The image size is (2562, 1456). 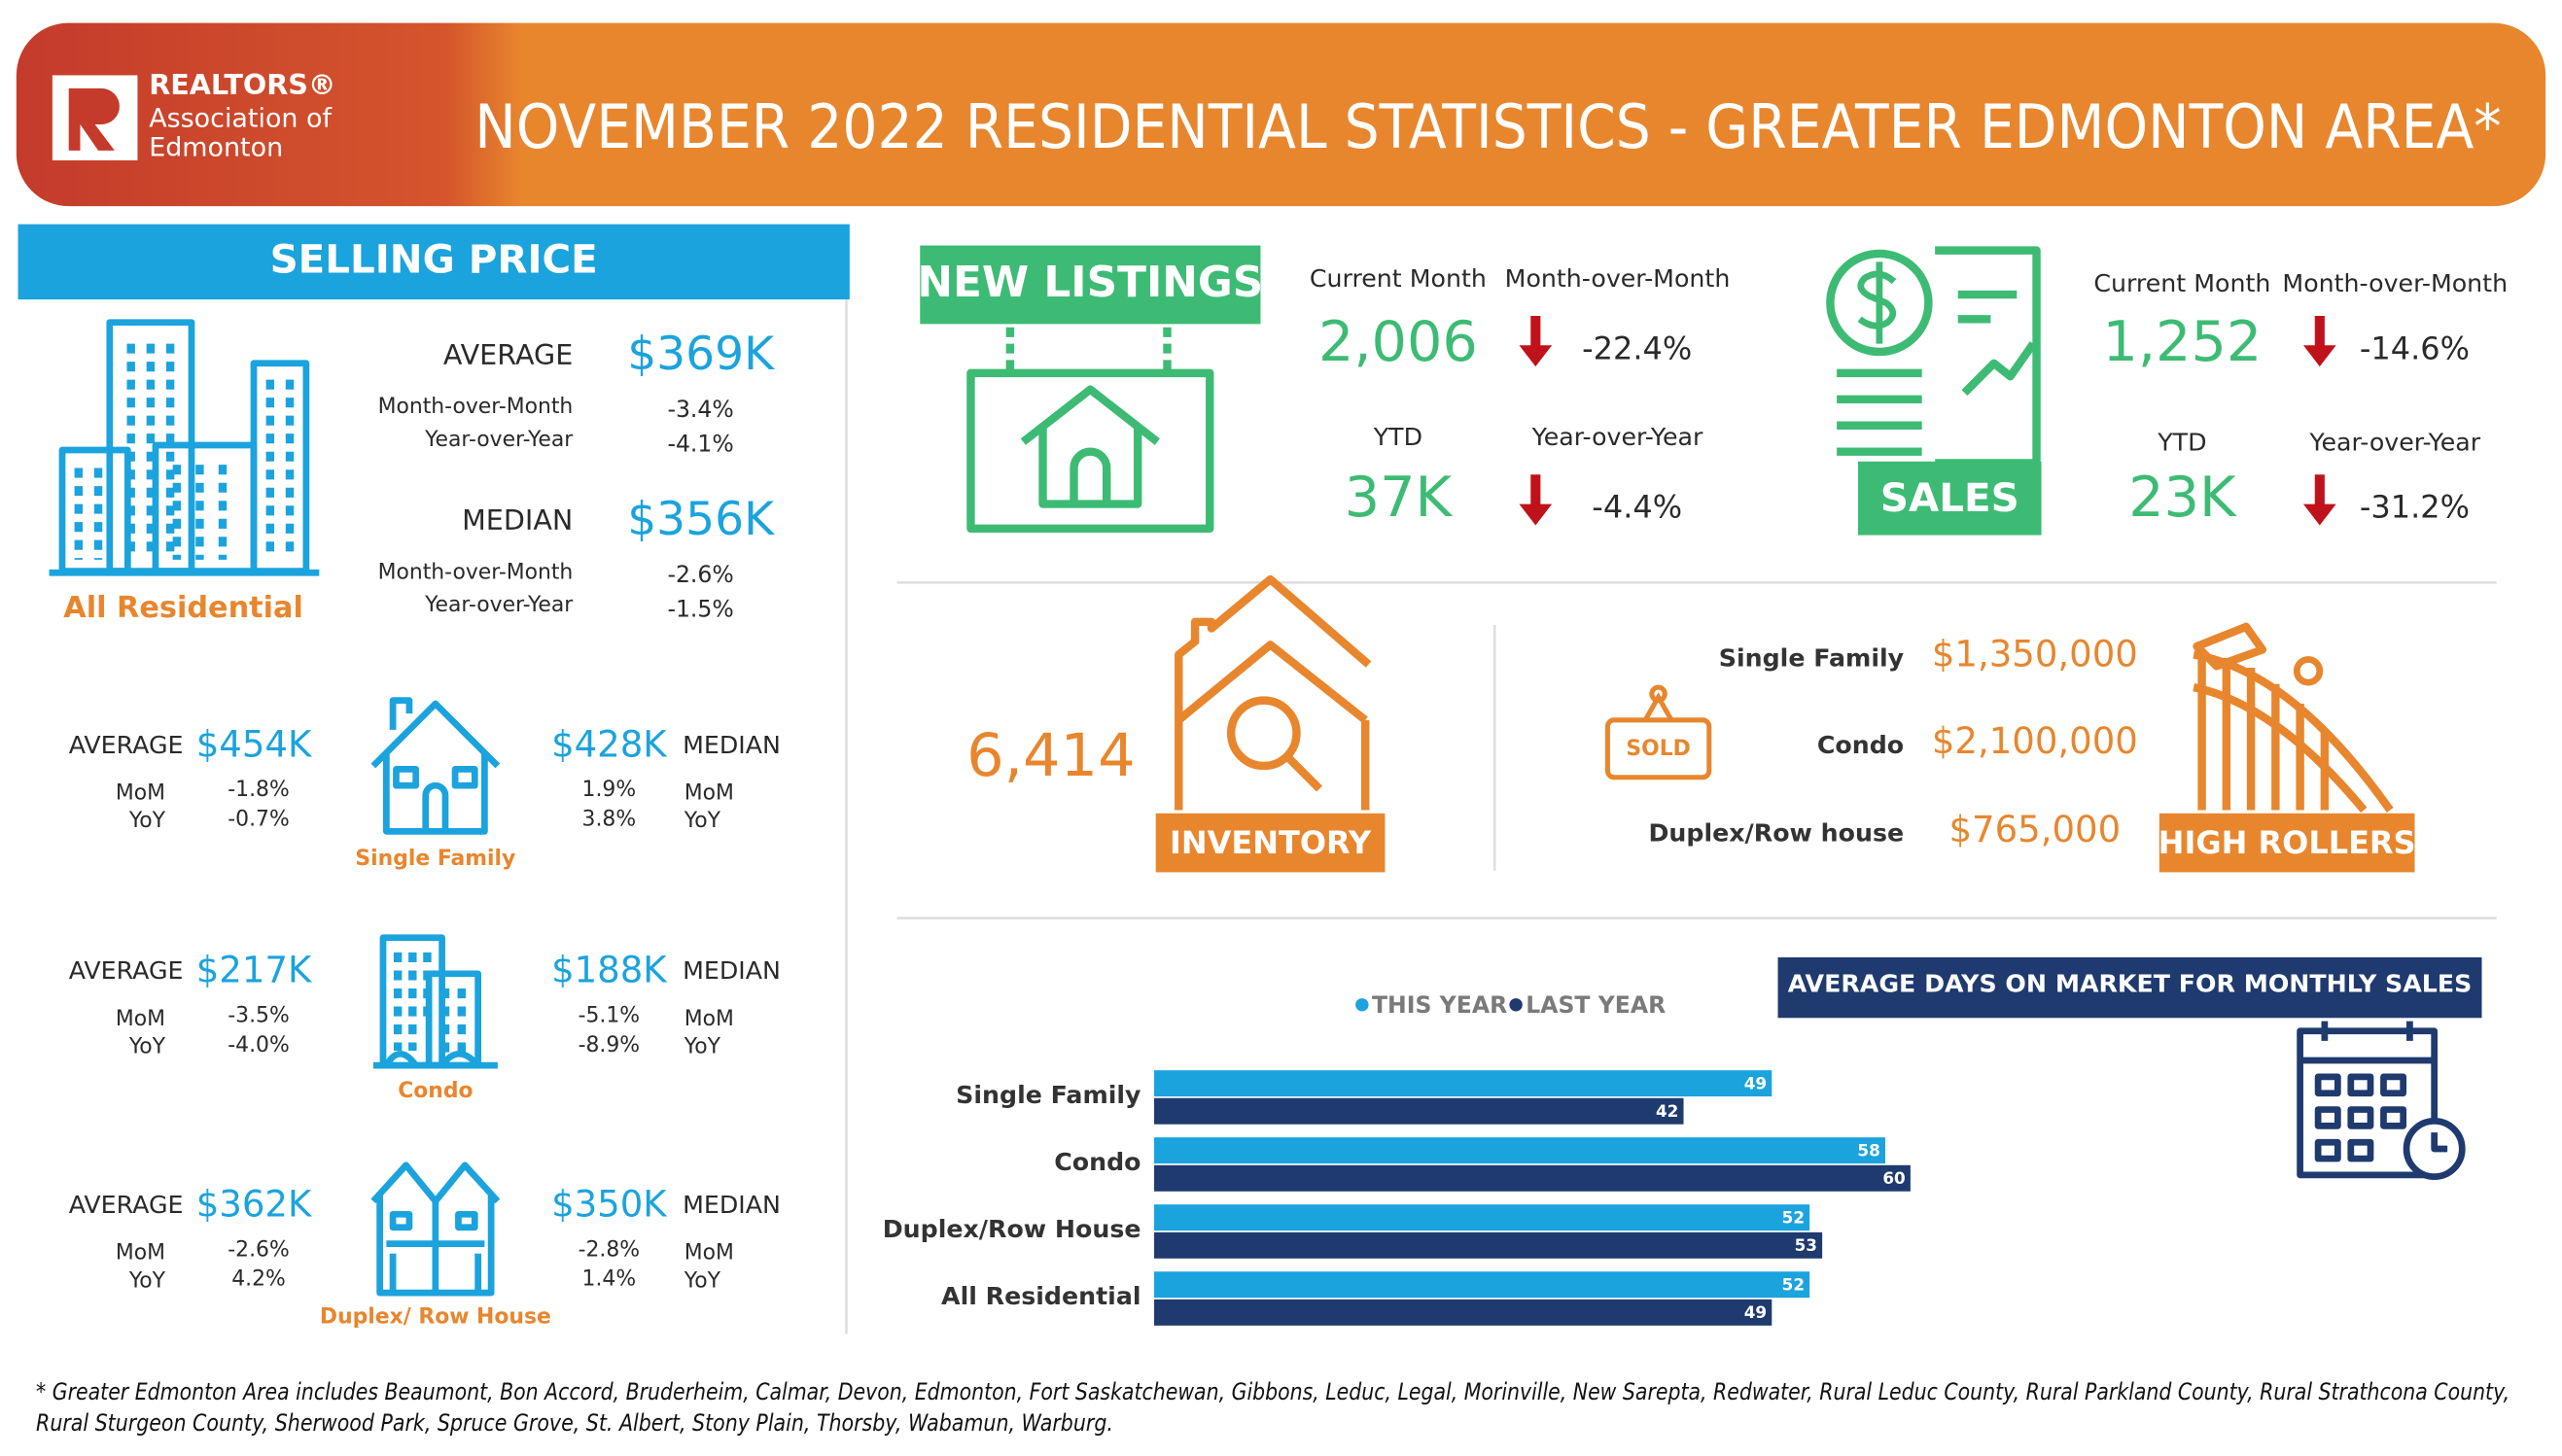 I want to click on duplex-icon-part, so click(x=435, y=1229).